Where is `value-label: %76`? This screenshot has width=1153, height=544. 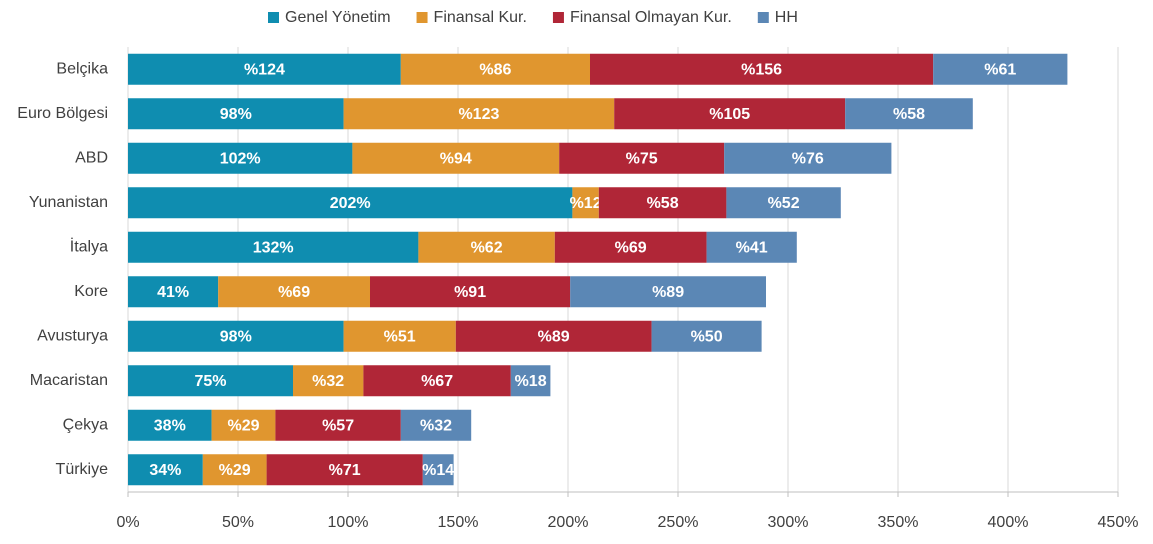 value-label: %76 is located at coordinates (808, 158).